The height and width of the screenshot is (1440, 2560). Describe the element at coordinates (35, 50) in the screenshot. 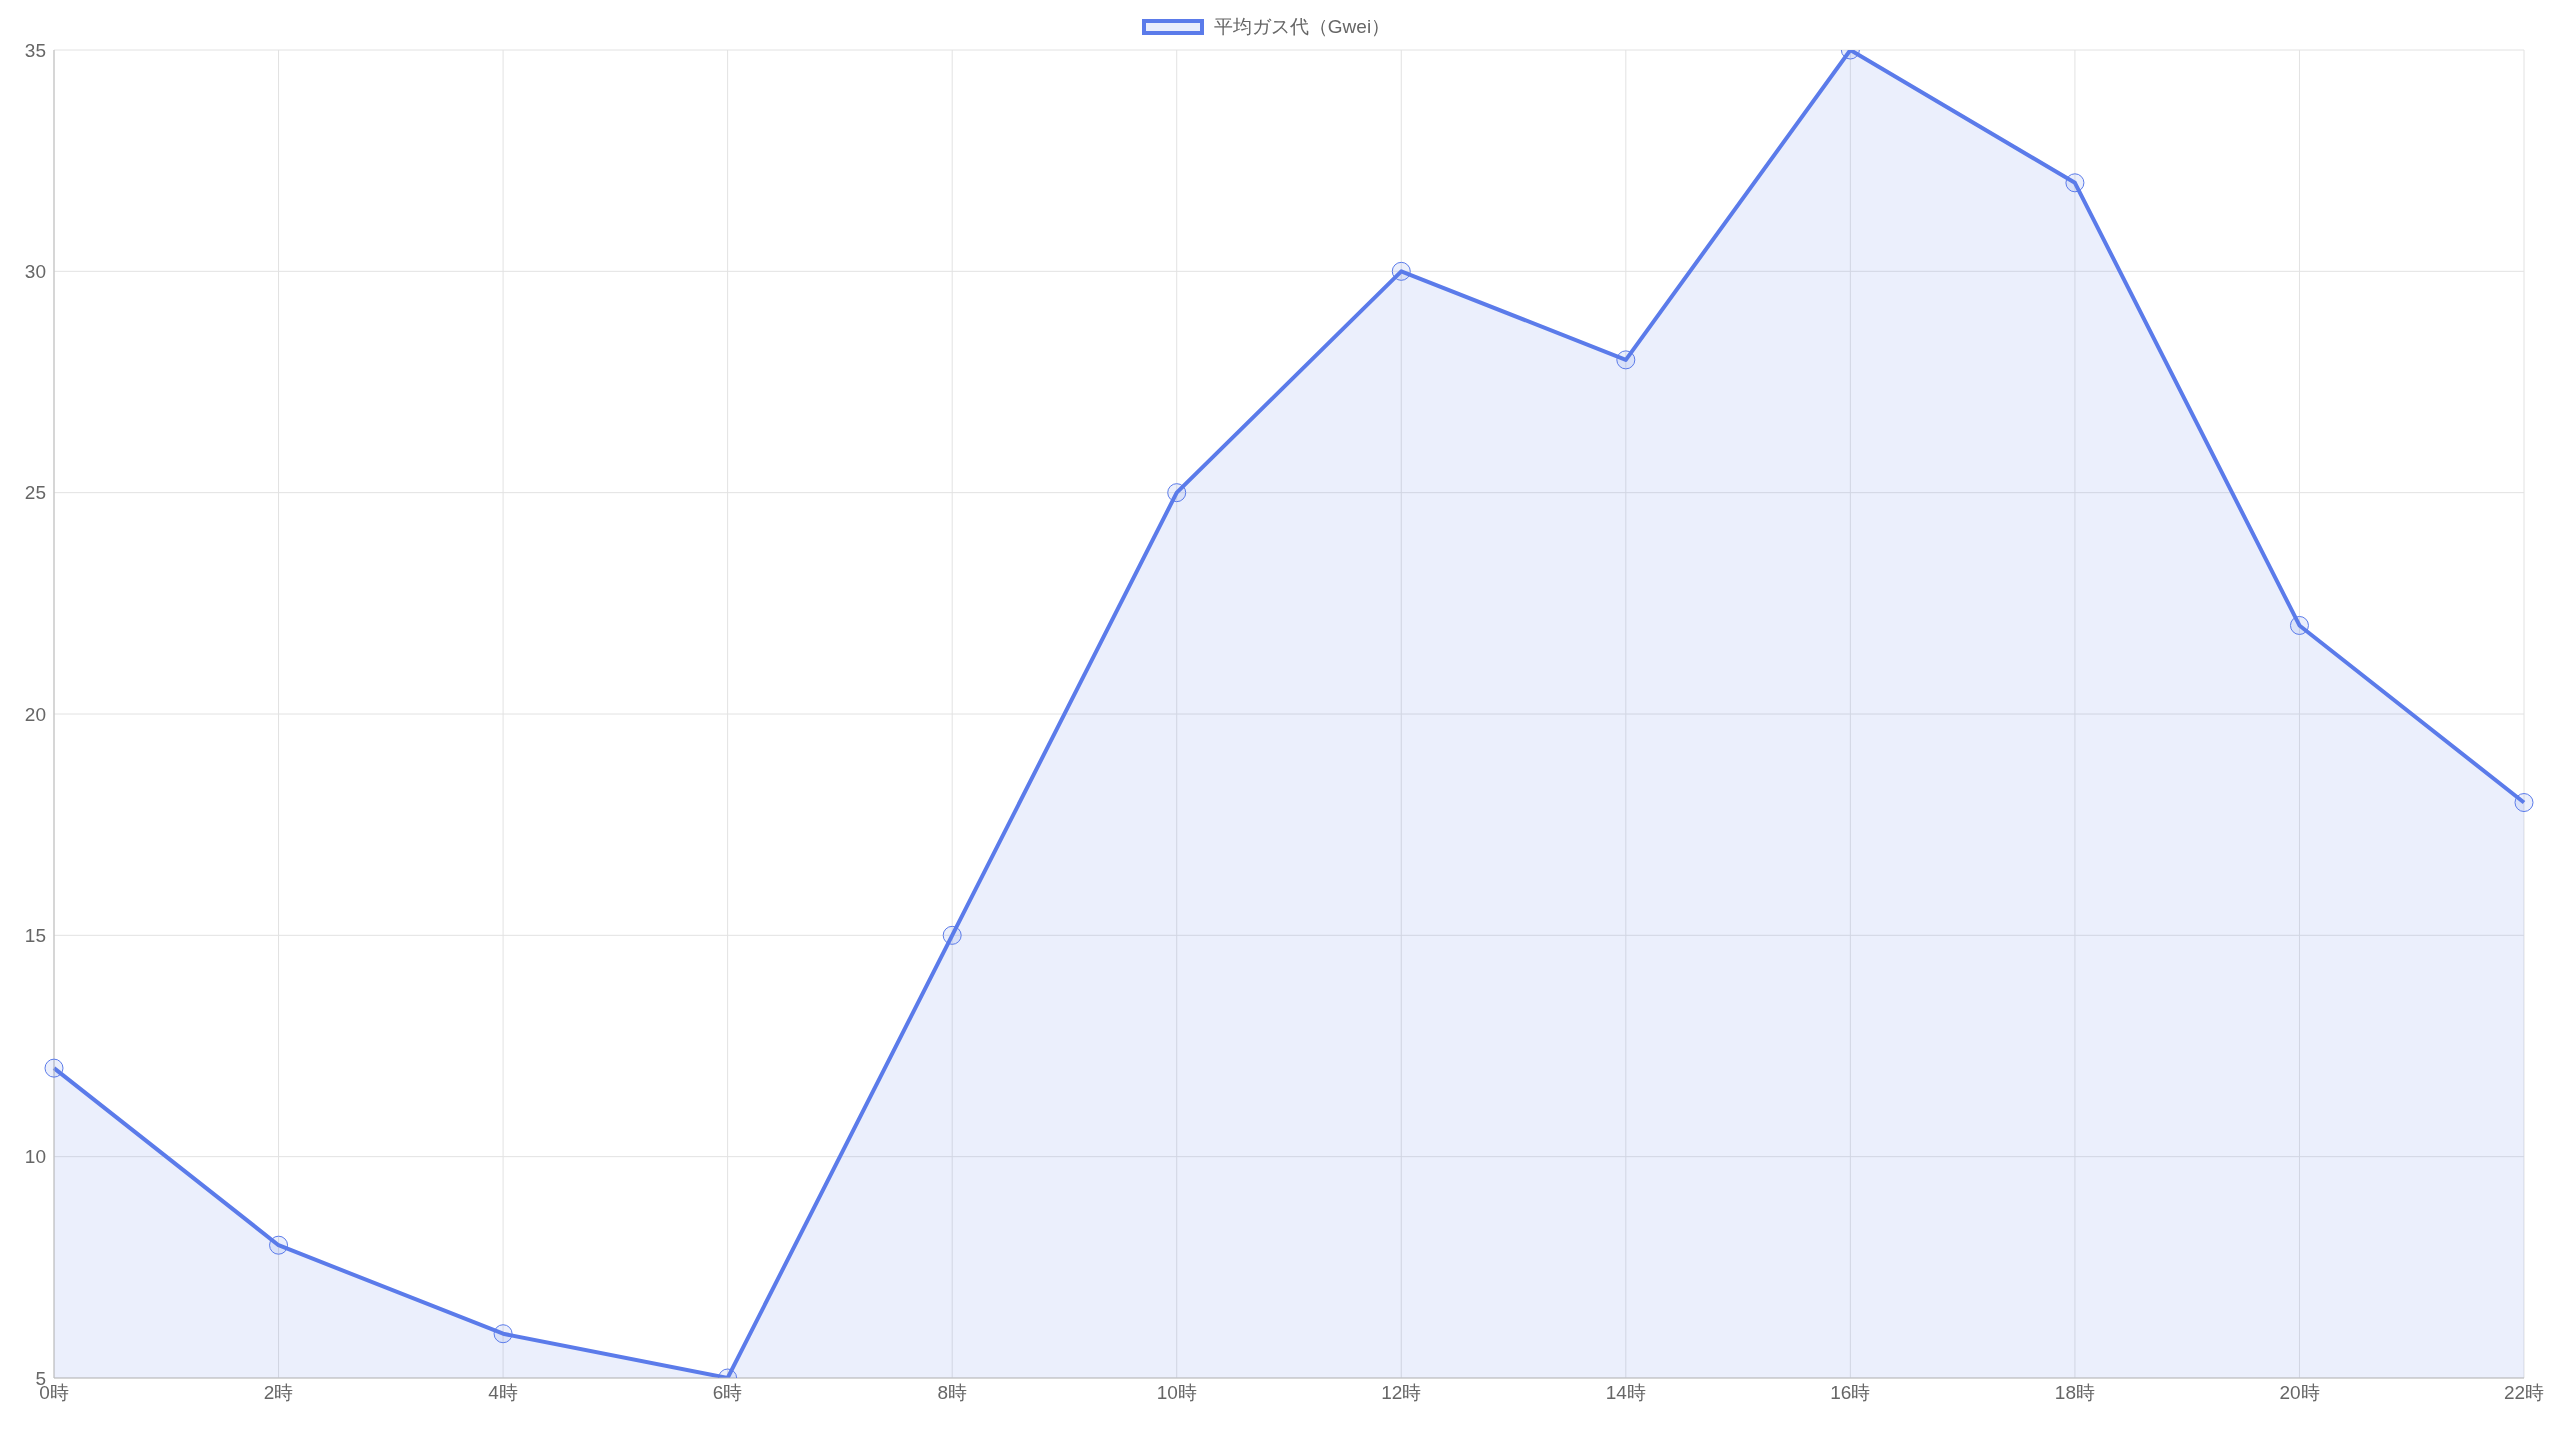

I see `y-tick-label: 35` at that location.